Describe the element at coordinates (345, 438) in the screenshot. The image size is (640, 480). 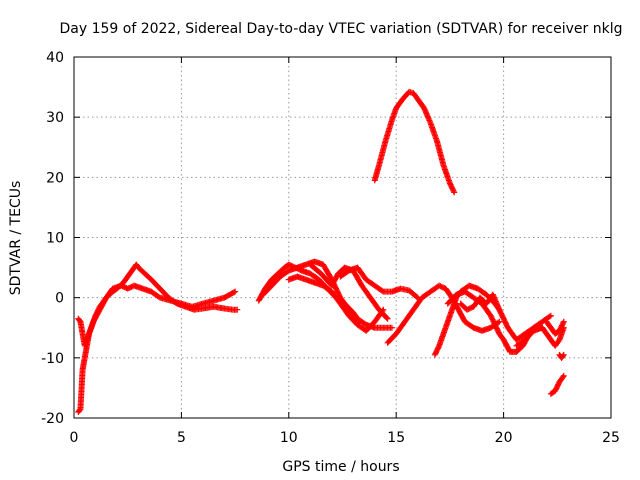
I see `x-tick-labels: 0 5 10 15 20 25` at that location.